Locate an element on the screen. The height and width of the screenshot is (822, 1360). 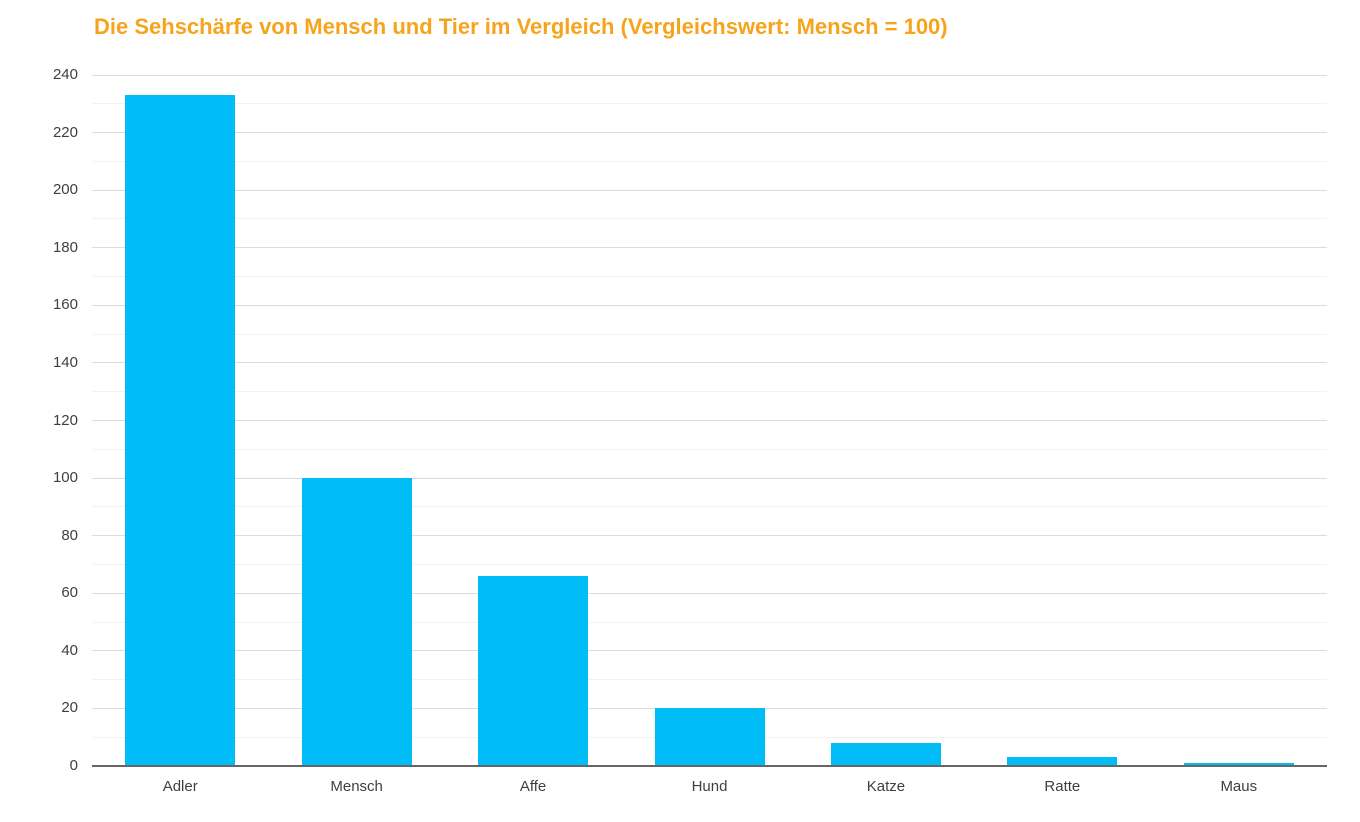
x-axis-category-label: Maus is located at coordinates (1239, 786).